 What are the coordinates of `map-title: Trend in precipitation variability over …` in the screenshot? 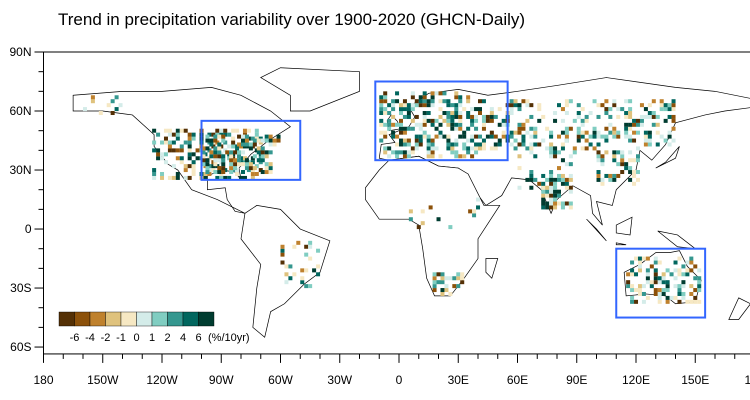 It's located at (292, 19).